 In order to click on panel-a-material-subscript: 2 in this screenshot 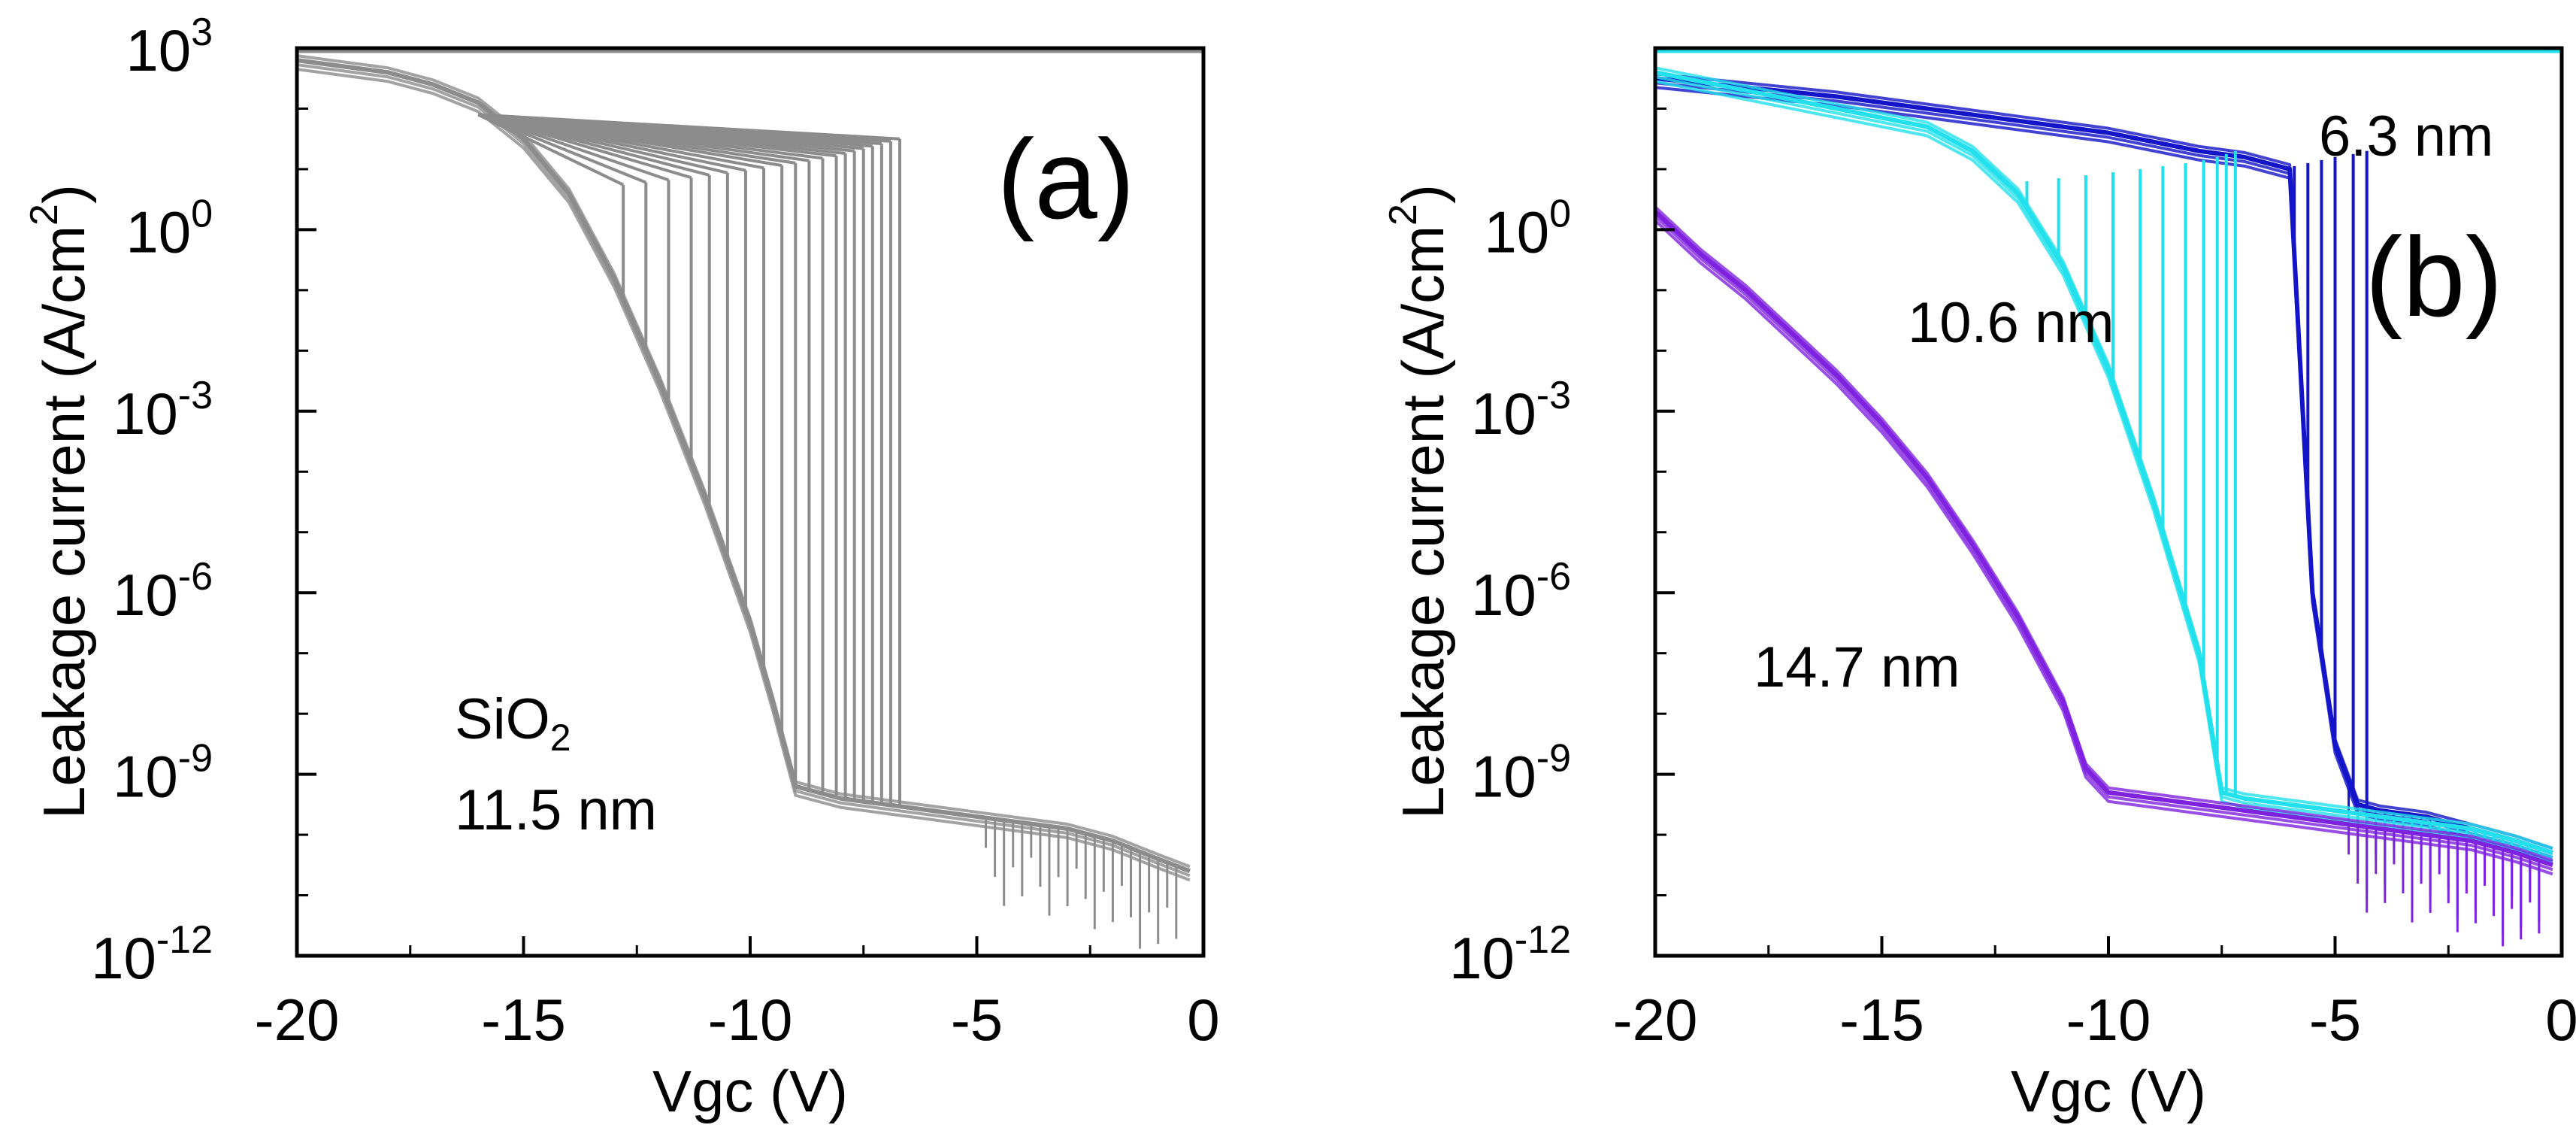, I will do `click(560, 738)`.